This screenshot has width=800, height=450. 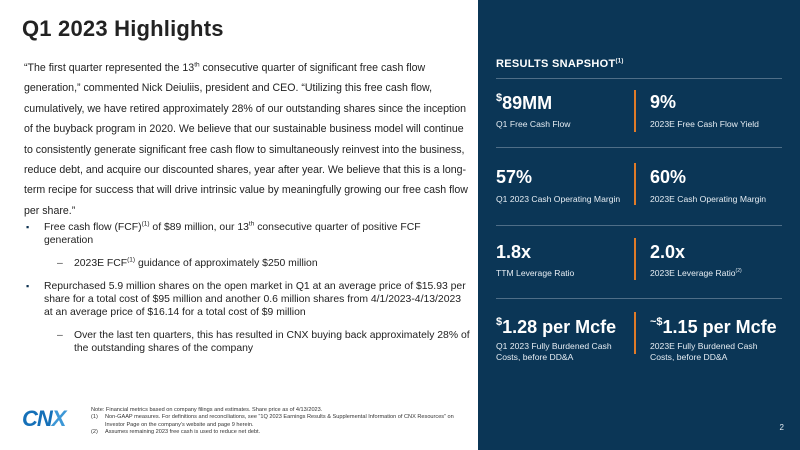 What do you see at coordinates (197, 65) in the screenshot?
I see `quote-superscript: th` at bounding box center [197, 65].